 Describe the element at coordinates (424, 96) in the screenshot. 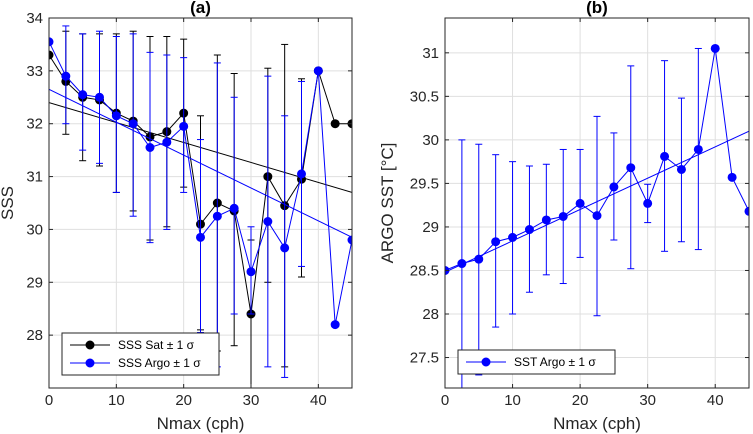

I see `y-tick-label: 30.5` at that location.